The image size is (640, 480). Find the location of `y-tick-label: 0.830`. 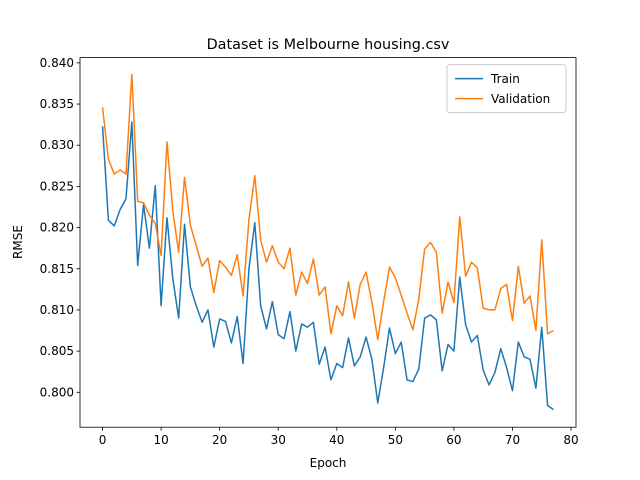

y-tick-label: 0.830 is located at coordinates (57, 145).